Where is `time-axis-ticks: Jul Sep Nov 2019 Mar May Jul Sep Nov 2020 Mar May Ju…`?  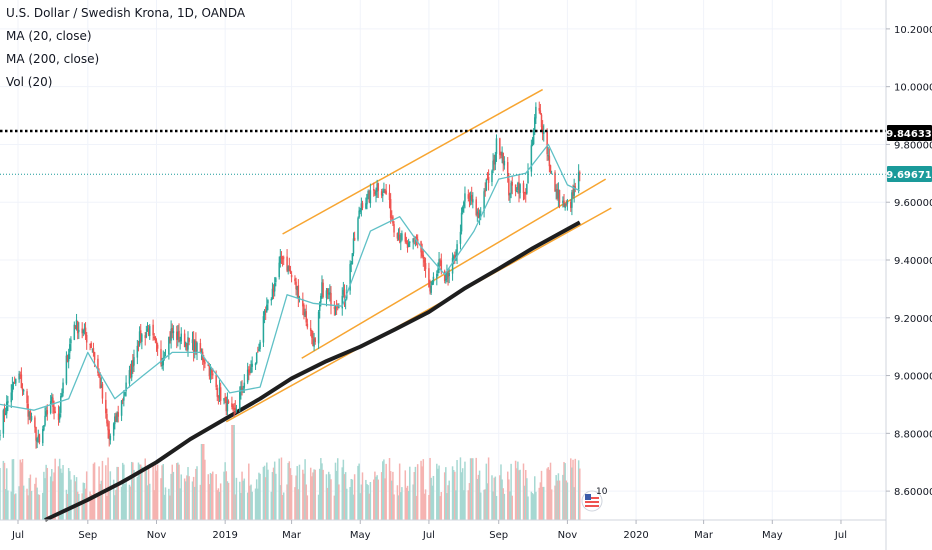 time-axis-ticks: Jul Sep Nov 2019 Mar May Jul Sep Nov 2020 Mar May Ju… is located at coordinates (429, 530).